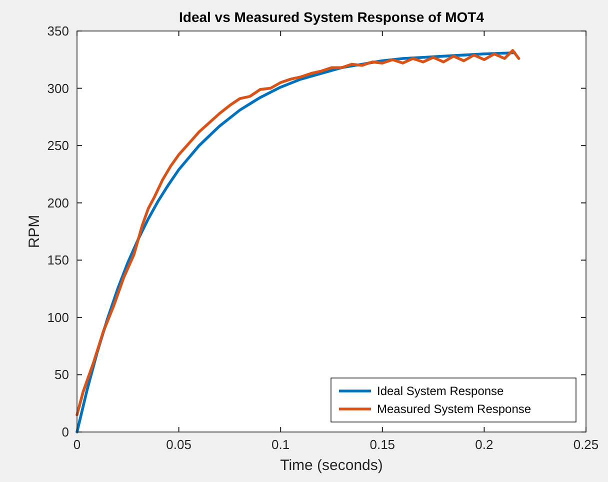 The image size is (608, 482). Describe the element at coordinates (179, 444) in the screenshot. I see `x-tick-label: 0.05` at that location.